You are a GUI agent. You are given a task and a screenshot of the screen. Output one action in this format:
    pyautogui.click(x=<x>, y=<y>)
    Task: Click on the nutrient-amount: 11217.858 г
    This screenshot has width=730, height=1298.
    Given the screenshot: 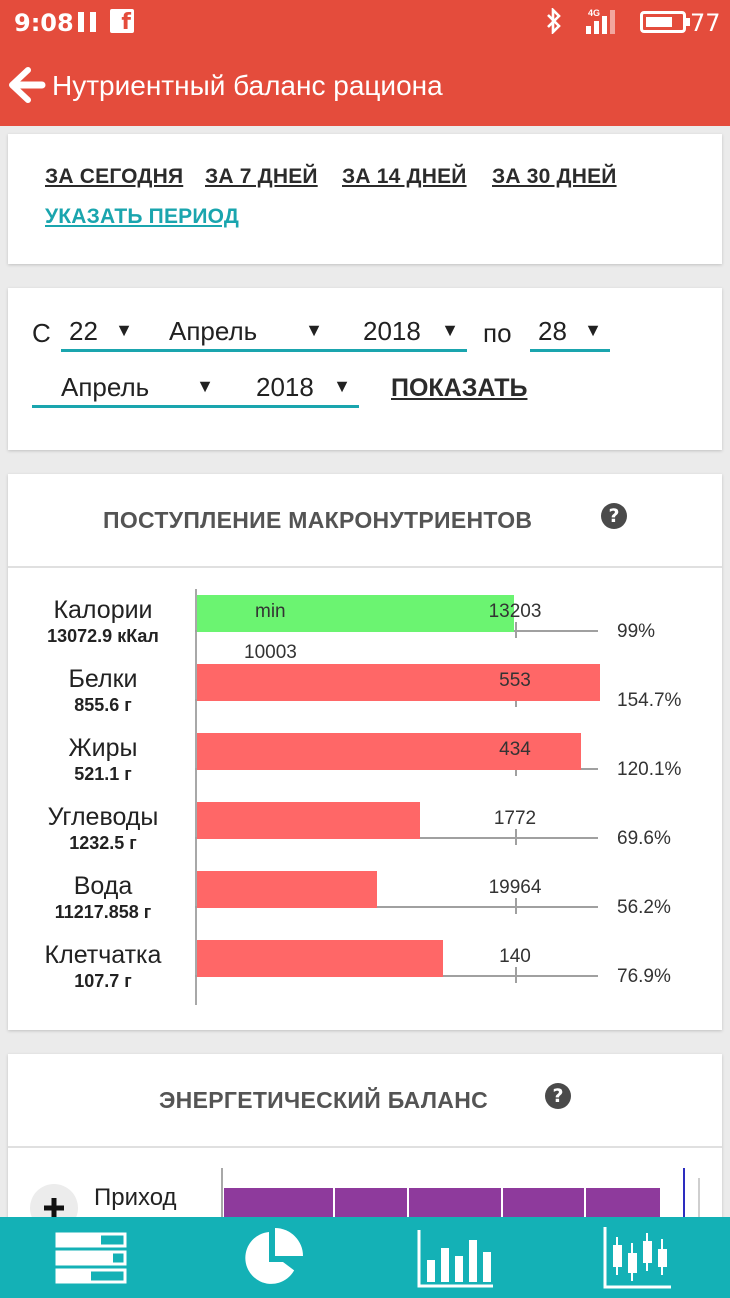 What is the action you would take?
    pyautogui.click(x=103, y=912)
    